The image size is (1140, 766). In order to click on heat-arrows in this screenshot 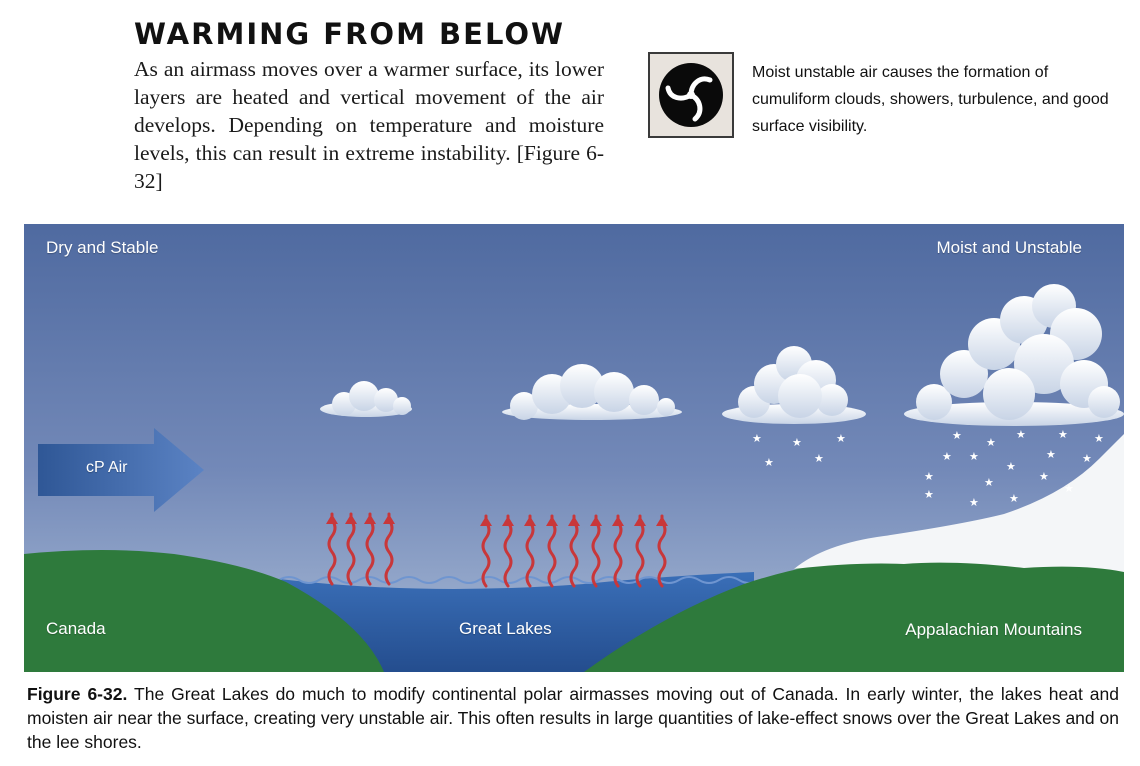, I will do `click(497, 550)`.